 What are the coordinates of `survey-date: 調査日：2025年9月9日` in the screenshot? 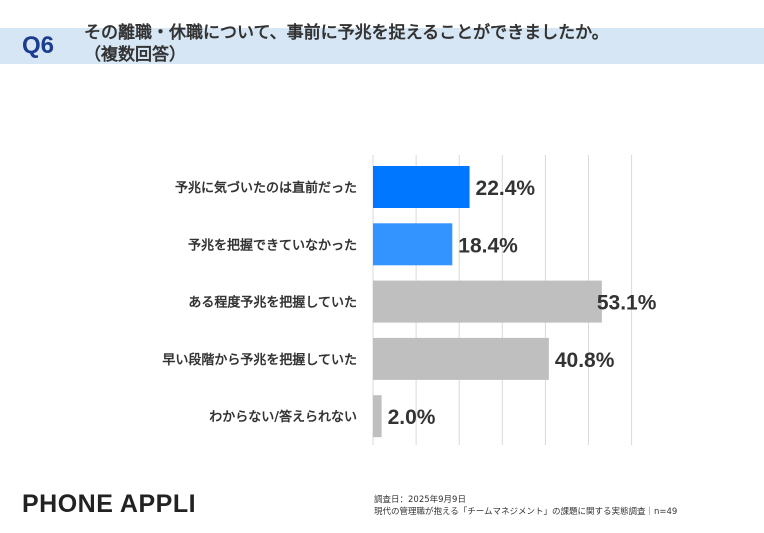 It's located at (420, 500).